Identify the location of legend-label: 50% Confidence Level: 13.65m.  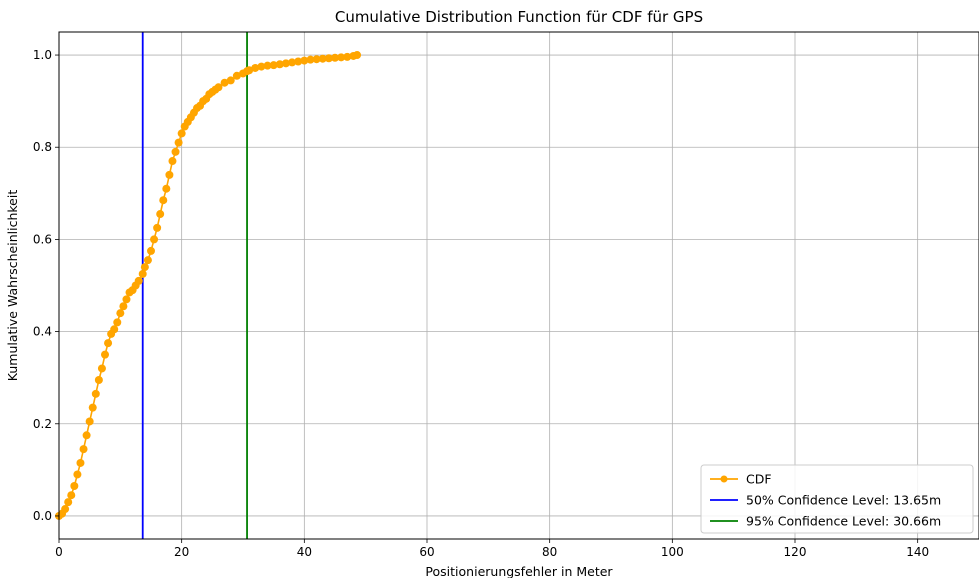
(843, 500).